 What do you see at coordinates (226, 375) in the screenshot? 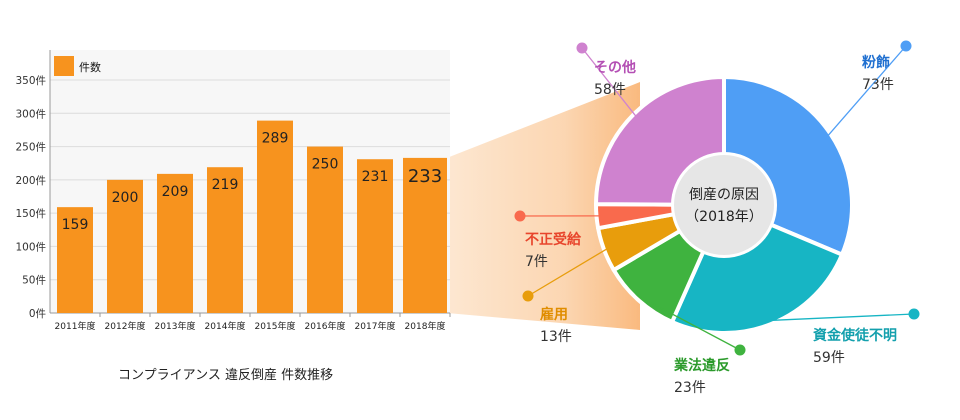
I see `bar-chart-caption: コンプライアンス 違反倒産 件数推移` at bounding box center [226, 375].